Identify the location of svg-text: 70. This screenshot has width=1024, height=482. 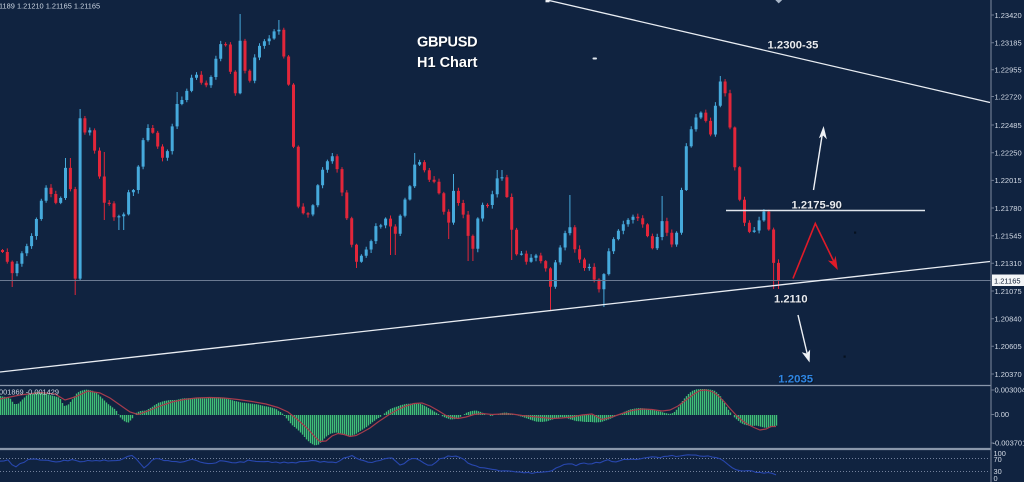
(998, 459).